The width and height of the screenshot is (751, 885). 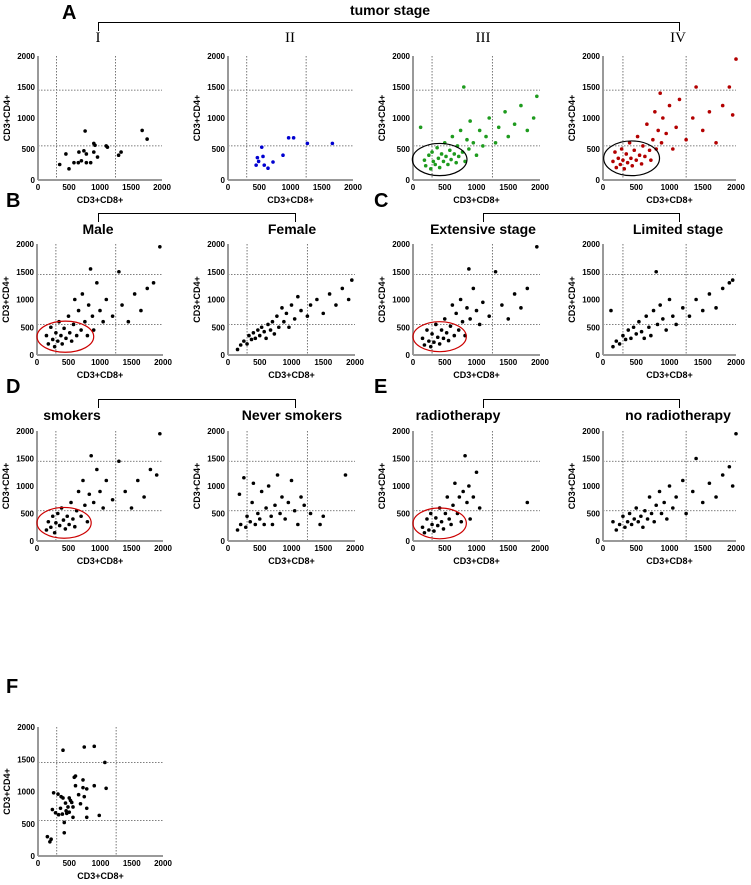 I want to click on x-tick-label: 1500, so click(x=323, y=548).